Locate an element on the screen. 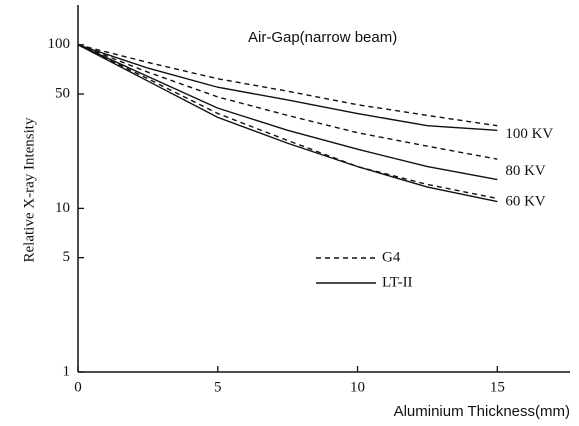 The image size is (579, 426). series-label: 100 KV is located at coordinates (529, 134).